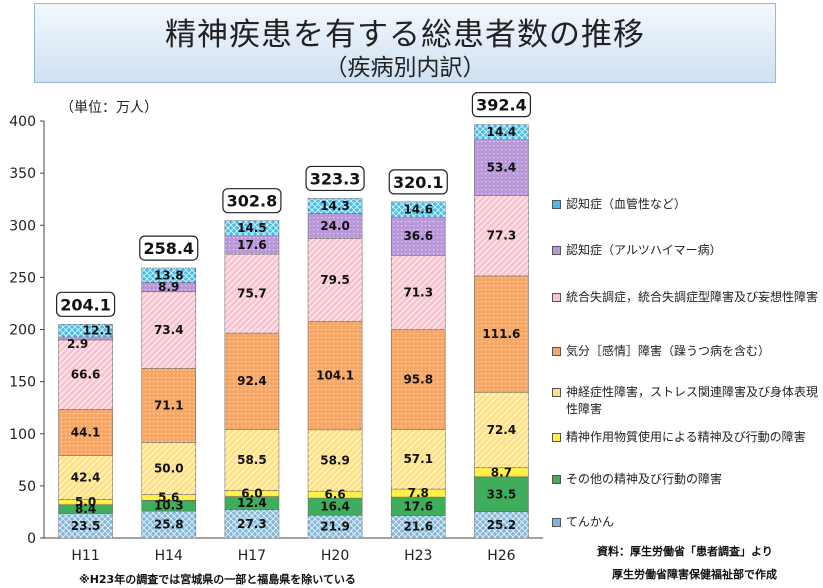  What do you see at coordinates (335, 507) in the screenshot?
I see `bar-value-label: 16.4` at bounding box center [335, 507].